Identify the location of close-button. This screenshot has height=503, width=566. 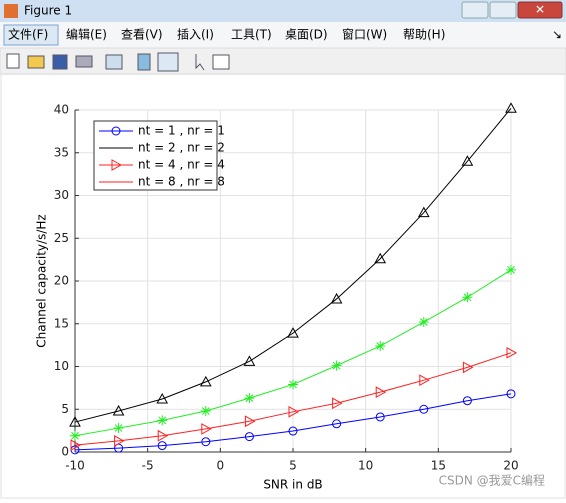
(540, 10).